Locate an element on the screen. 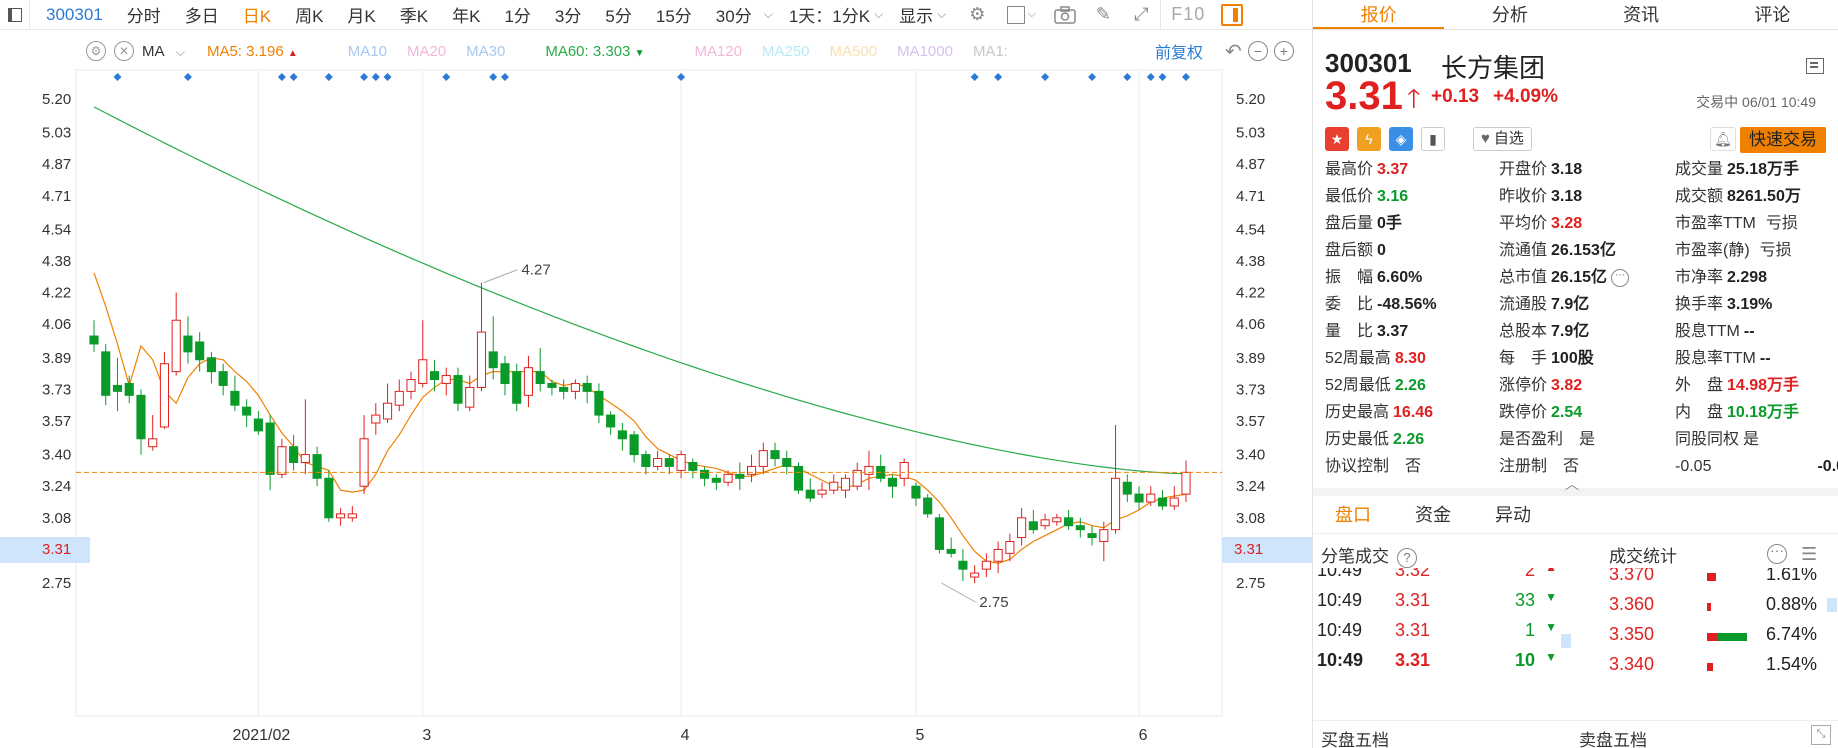 The height and width of the screenshot is (748, 1838). y-tick-label-left: 2.75 is located at coordinates (56, 583).